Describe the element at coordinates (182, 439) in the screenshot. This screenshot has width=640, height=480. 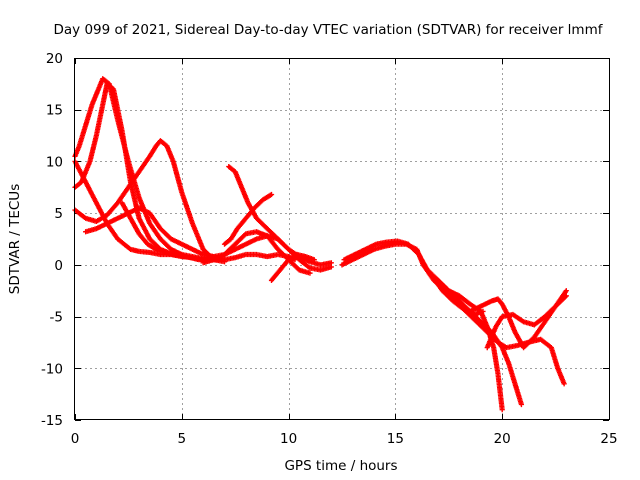
I see `x-tick-label: 5` at that location.